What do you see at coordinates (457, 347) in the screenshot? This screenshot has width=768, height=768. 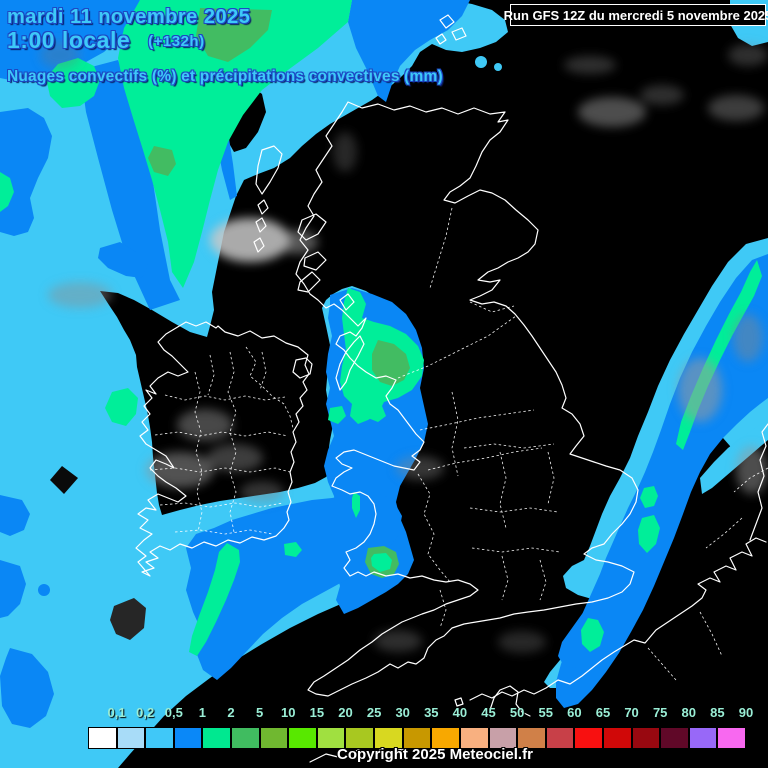 I see `scotland-england-border` at bounding box center [457, 347].